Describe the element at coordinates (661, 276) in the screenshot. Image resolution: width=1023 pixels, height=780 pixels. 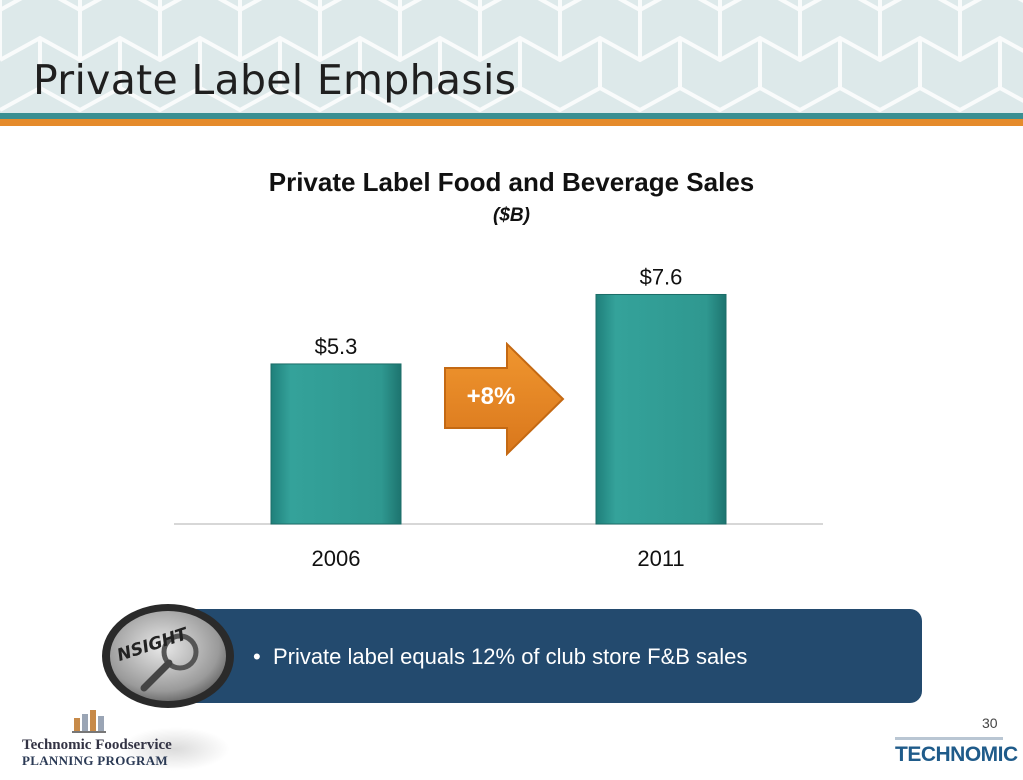
I see `data-label-2011: $7.6` at that location.